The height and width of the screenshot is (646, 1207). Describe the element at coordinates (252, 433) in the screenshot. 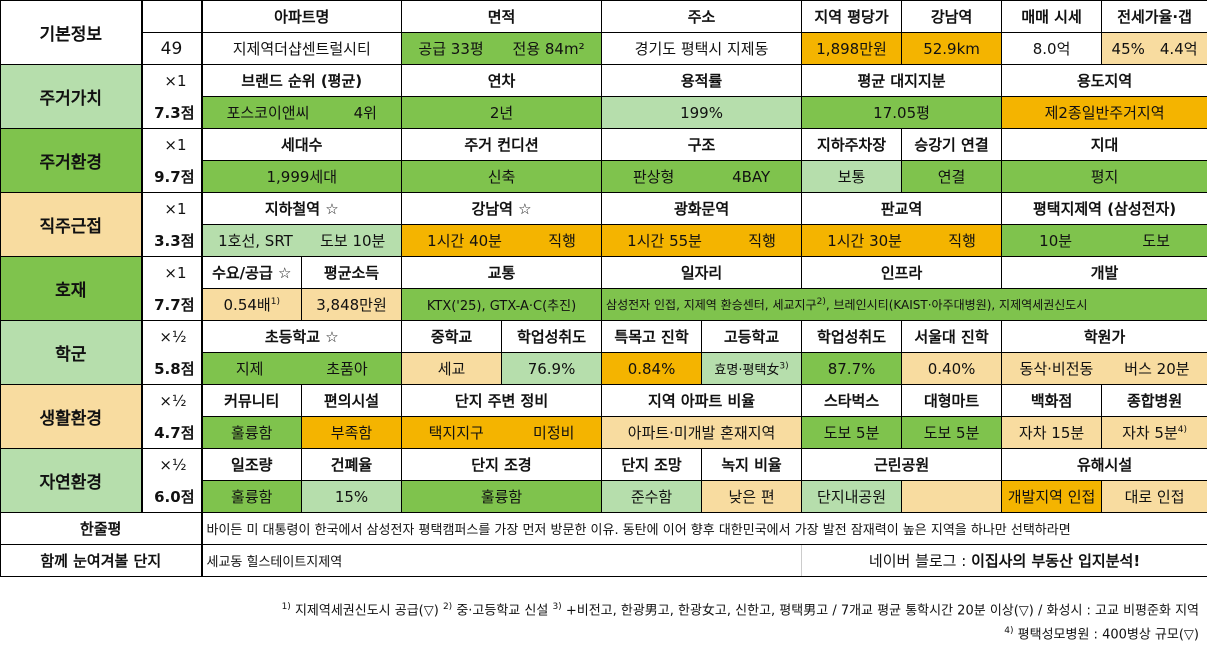

I see `community: 훌륭함` at that location.